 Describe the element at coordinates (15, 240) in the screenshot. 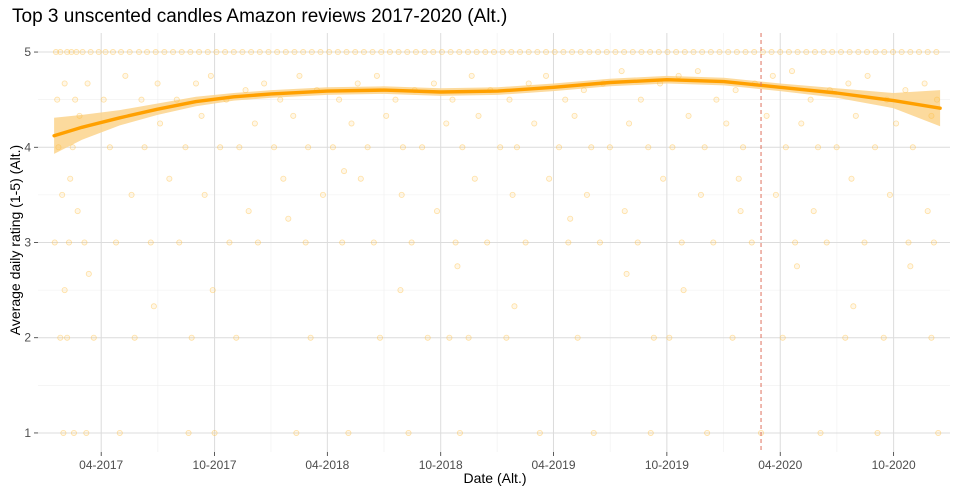

I see `y-axis-title: Average daily rating (1-5) (Alt.)` at that location.